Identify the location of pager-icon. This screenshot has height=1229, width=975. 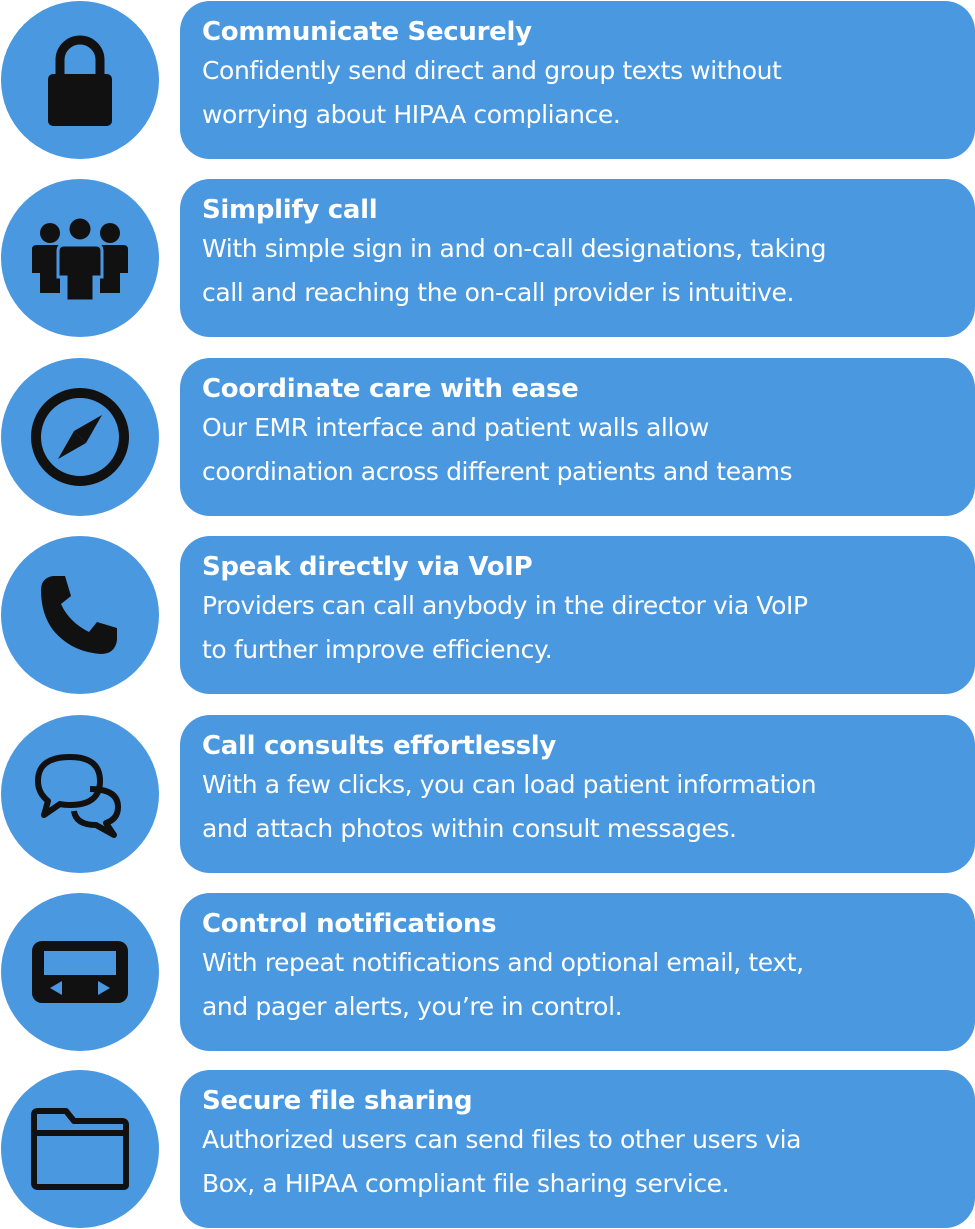
(80, 972).